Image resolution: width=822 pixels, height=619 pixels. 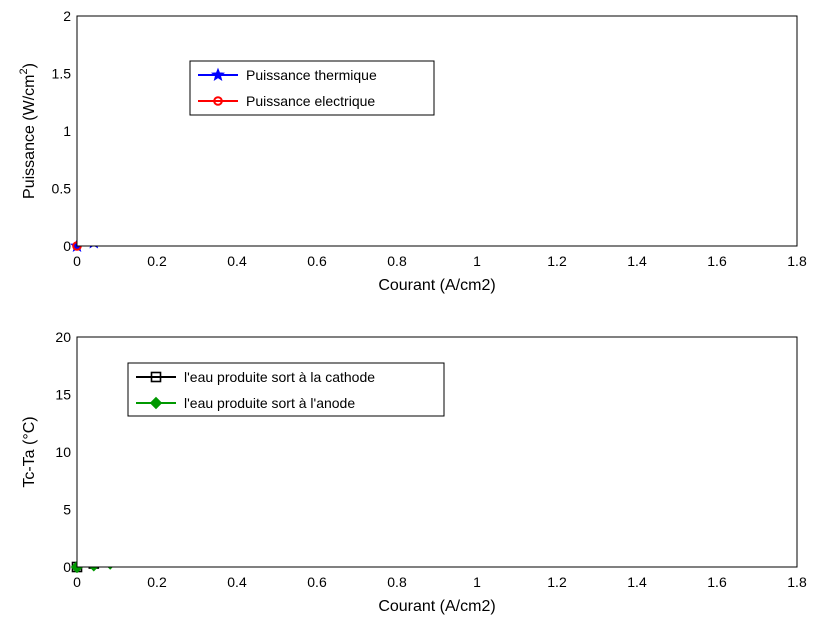 What do you see at coordinates (67, 510) in the screenshot?
I see `y-tick-label: 5` at bounding box center [67, 510].